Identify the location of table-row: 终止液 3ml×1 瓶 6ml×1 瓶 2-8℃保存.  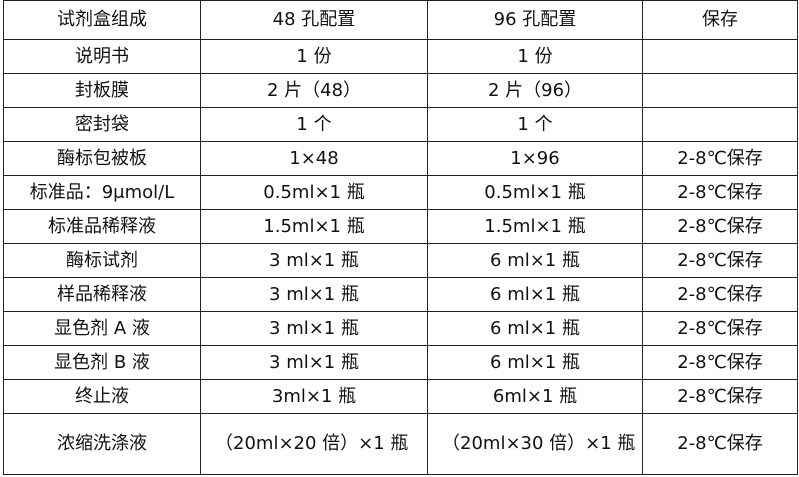
(400, 396).